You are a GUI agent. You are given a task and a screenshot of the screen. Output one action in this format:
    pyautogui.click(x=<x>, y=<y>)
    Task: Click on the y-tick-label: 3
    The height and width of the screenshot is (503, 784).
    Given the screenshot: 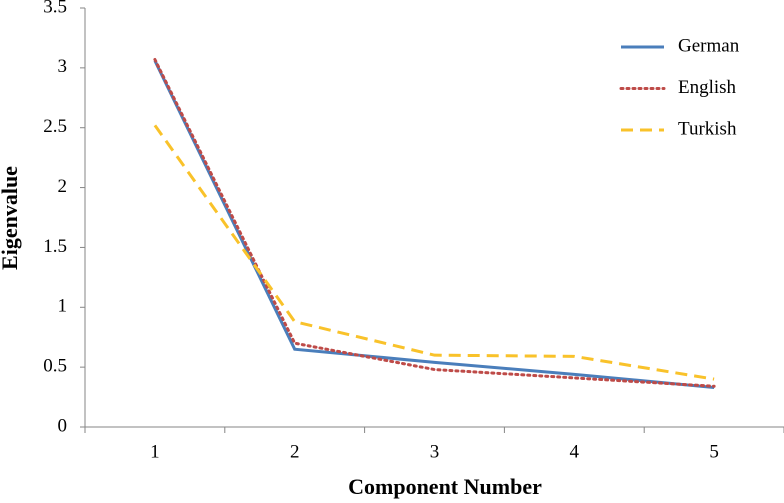 What is the action you would take?
    pyautogui.click(x=63, y=66)
    